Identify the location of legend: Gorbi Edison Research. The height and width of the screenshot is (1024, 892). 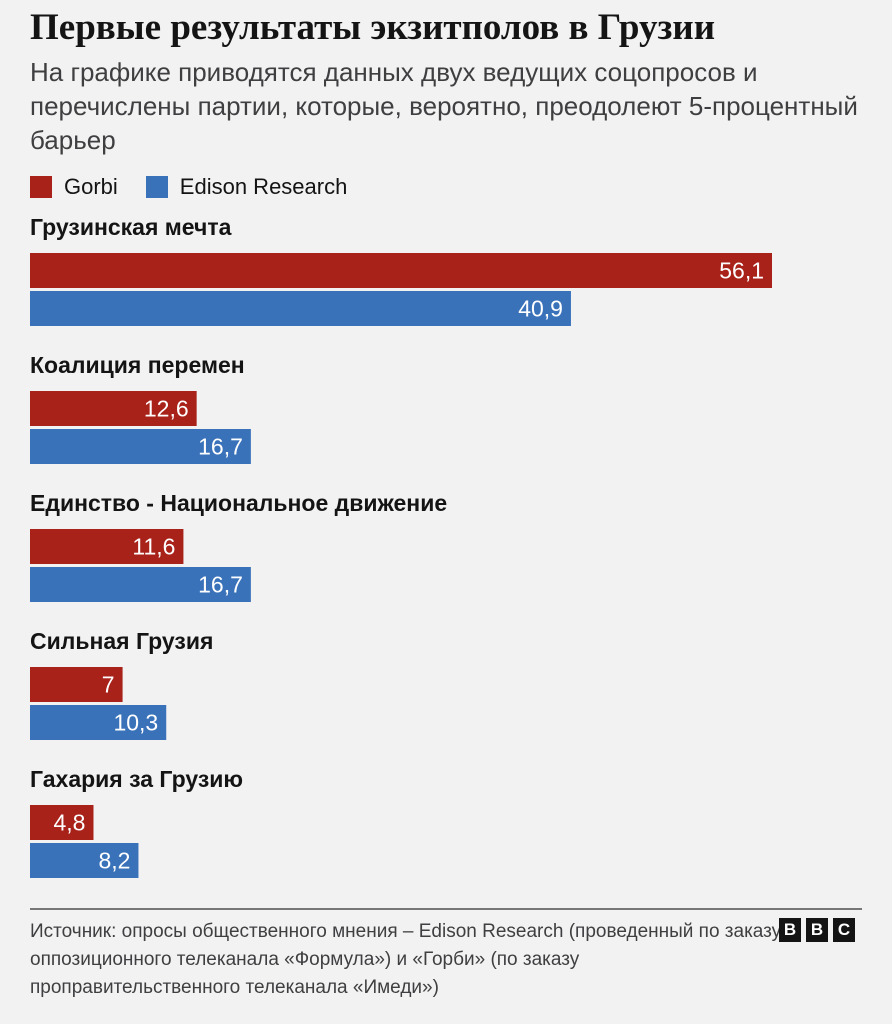
(202, 187).